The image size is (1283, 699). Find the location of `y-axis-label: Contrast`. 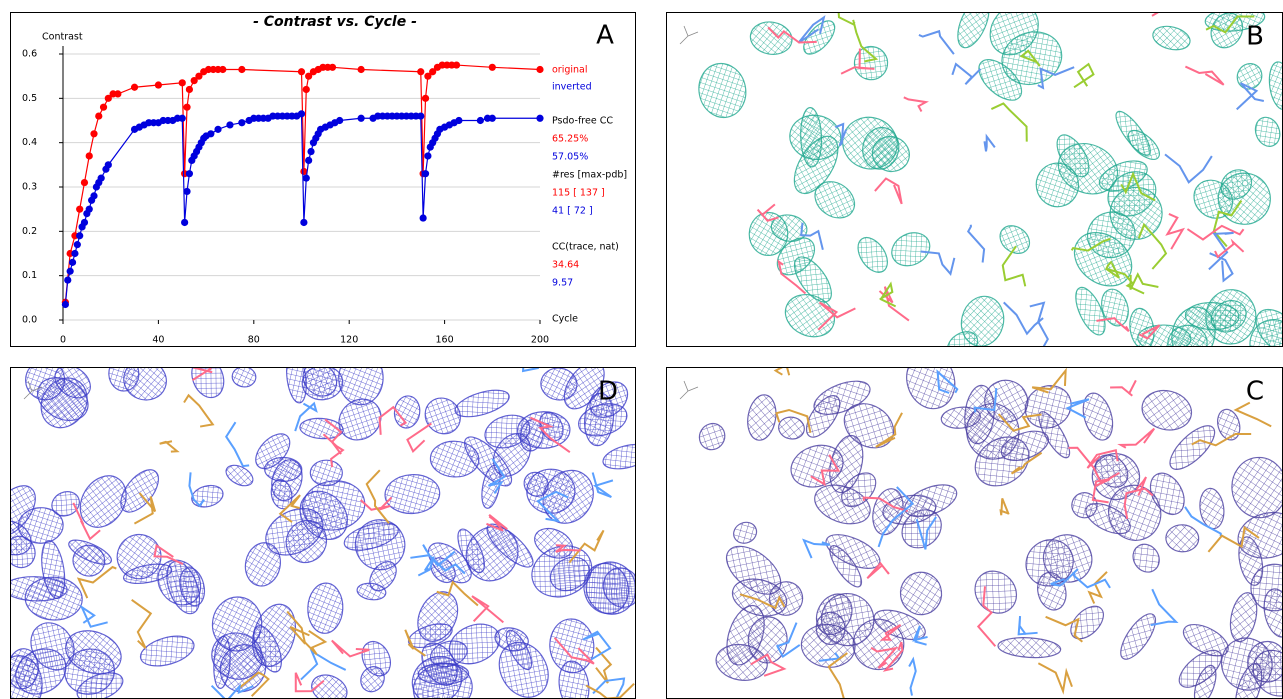

y-axis-label: Contrast is located at coordinates (62, 37).